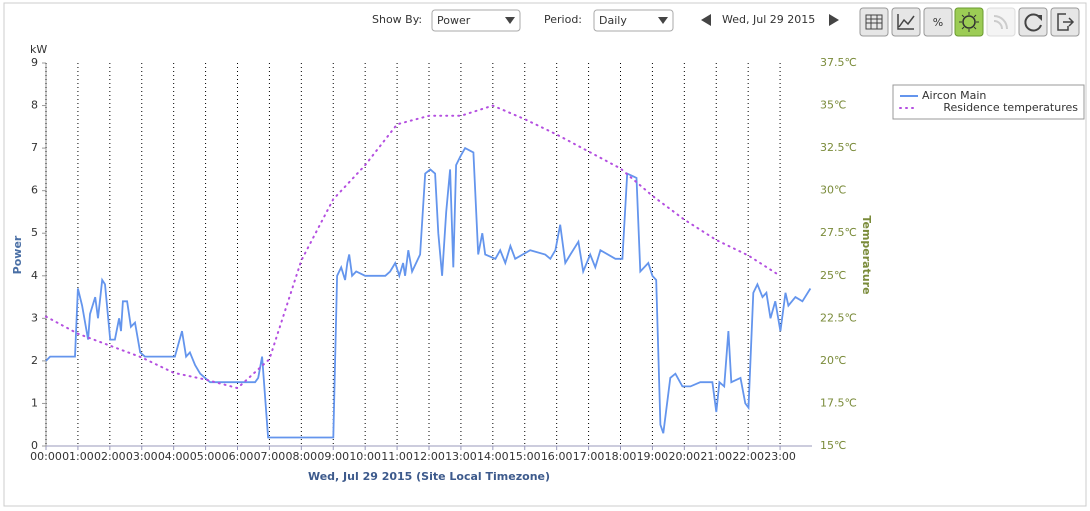 This screenshot has width=1090, height=511. I want to click on x-tick-label: 20:00, so click(684, 456).